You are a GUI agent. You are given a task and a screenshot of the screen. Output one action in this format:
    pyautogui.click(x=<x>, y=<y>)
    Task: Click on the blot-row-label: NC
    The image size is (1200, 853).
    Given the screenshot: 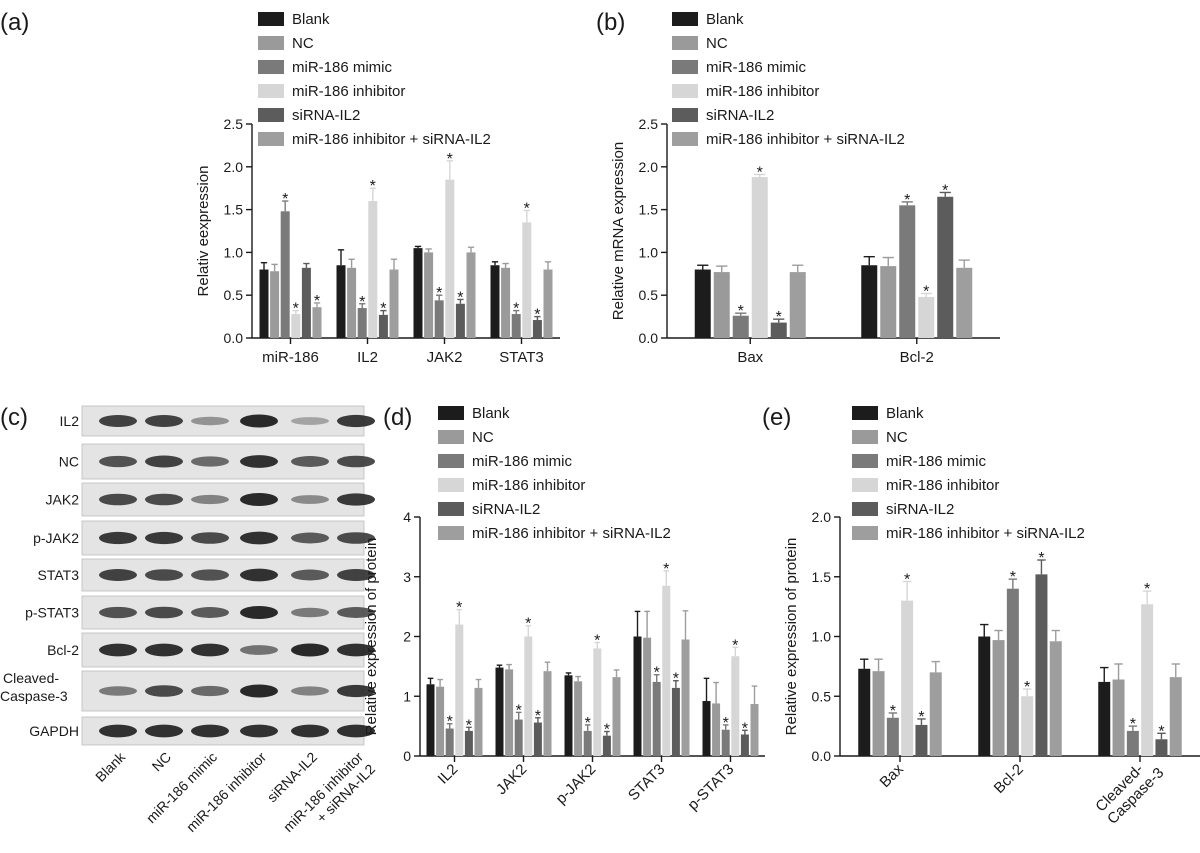 What is the action you would take?
    pyautogui.click(x=69, y=462)
    